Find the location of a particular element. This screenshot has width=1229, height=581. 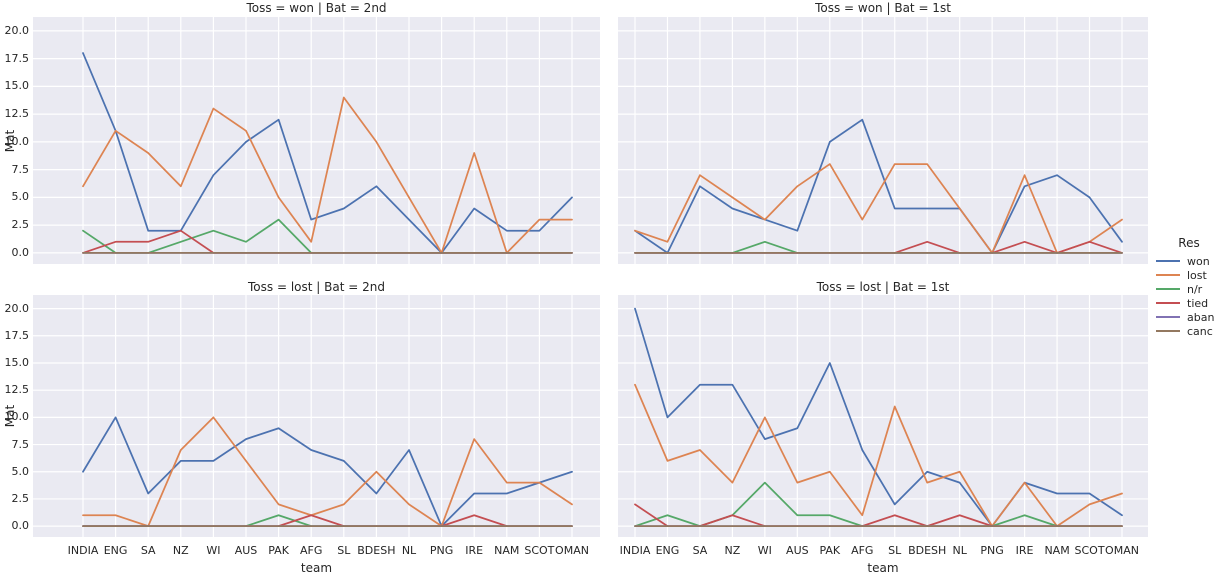

legend-item-tied: tied is located at coordinates (1192, 303).